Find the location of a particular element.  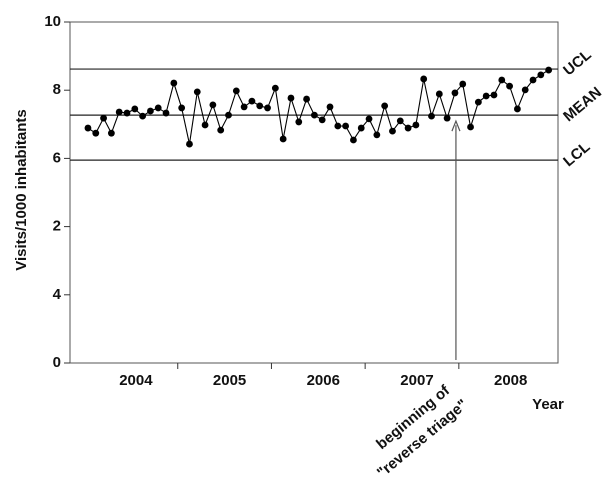

reference-label: LCL is located at coordinates (576, 154).